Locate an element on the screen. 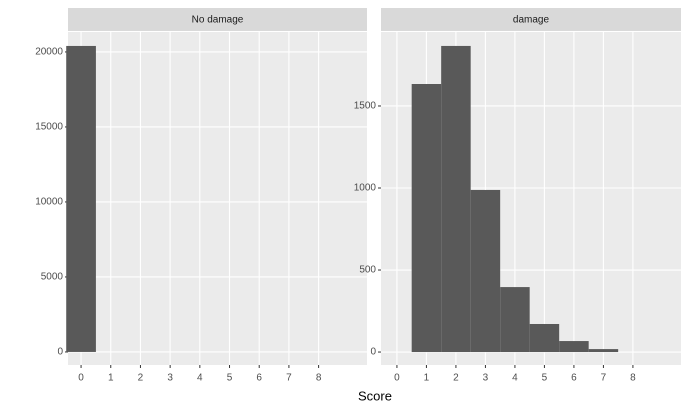 Image resolution: width=689 pixels, height=412 pixels. facet-title: No damage is located at coordinates (218, 20).